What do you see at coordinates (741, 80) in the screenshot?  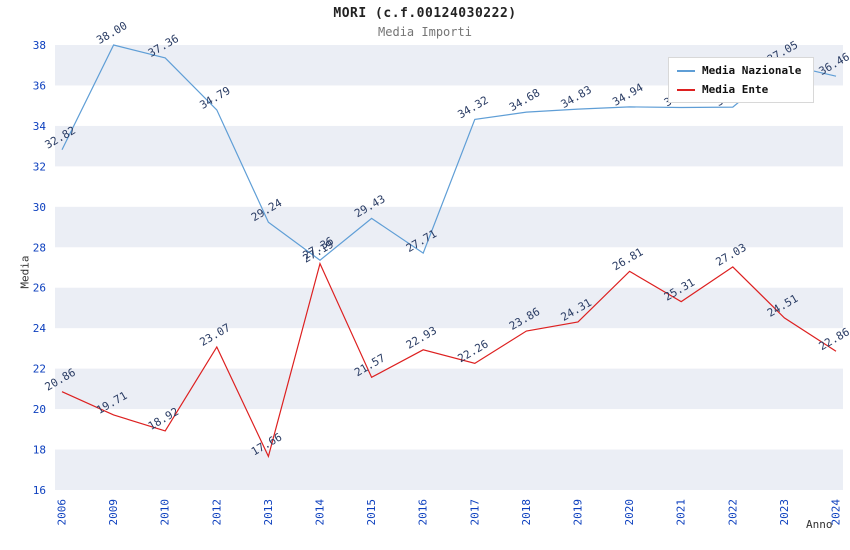 I see `legend: Media Nazionale Media Ente` at bounding box center [741, 80].